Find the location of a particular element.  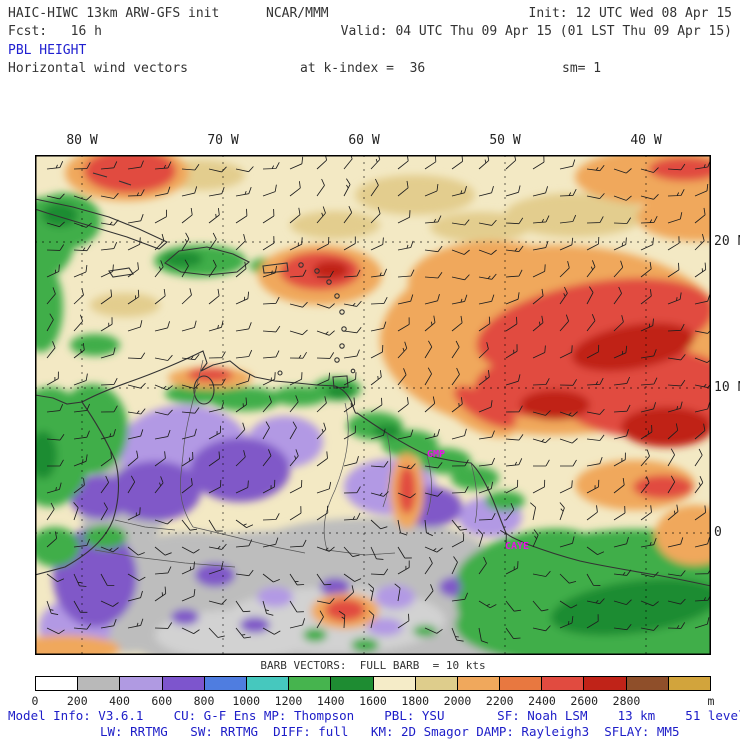

hispaniola-outline is located at coordinates (207, 261).